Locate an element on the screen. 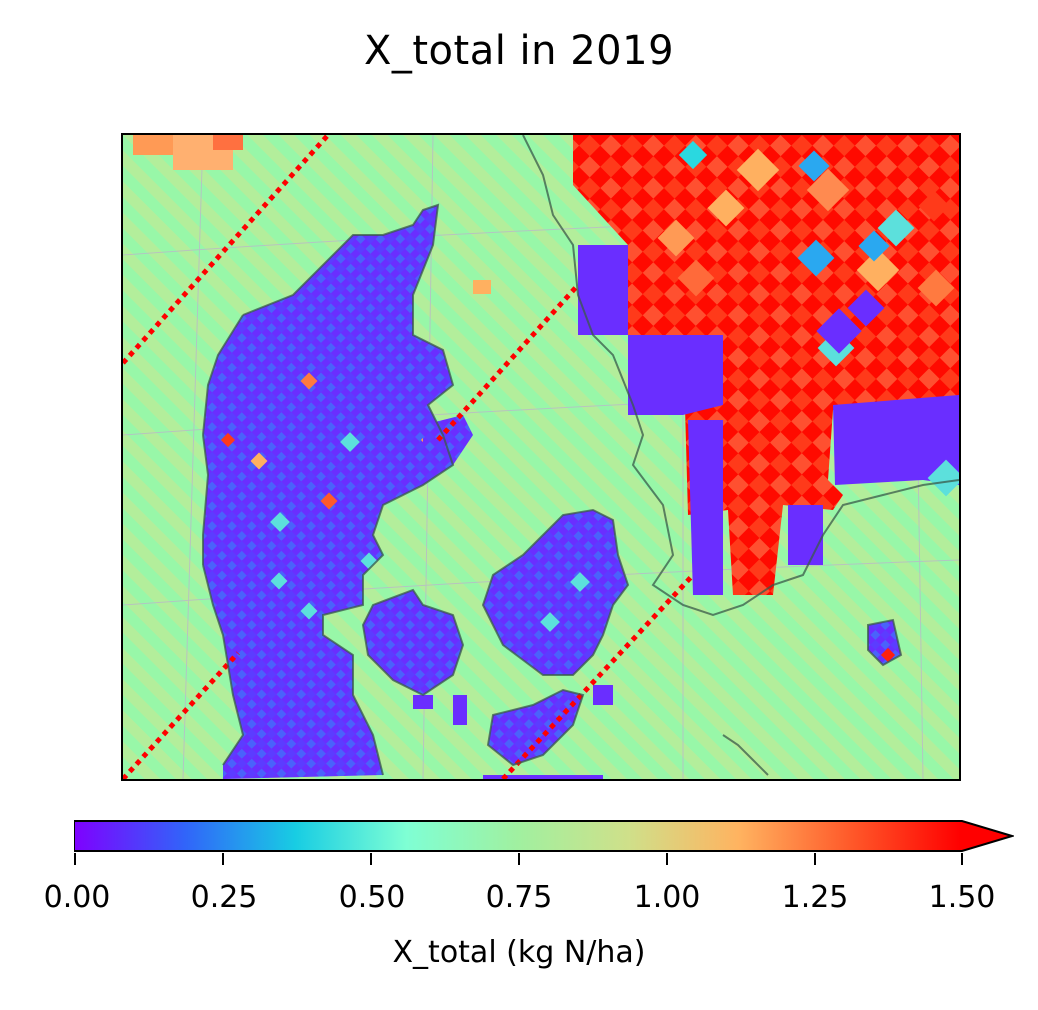 This screenshot has width=1038, height=1010. colorbar-tick-label: 0.50 is located at coordinates (372, 897).